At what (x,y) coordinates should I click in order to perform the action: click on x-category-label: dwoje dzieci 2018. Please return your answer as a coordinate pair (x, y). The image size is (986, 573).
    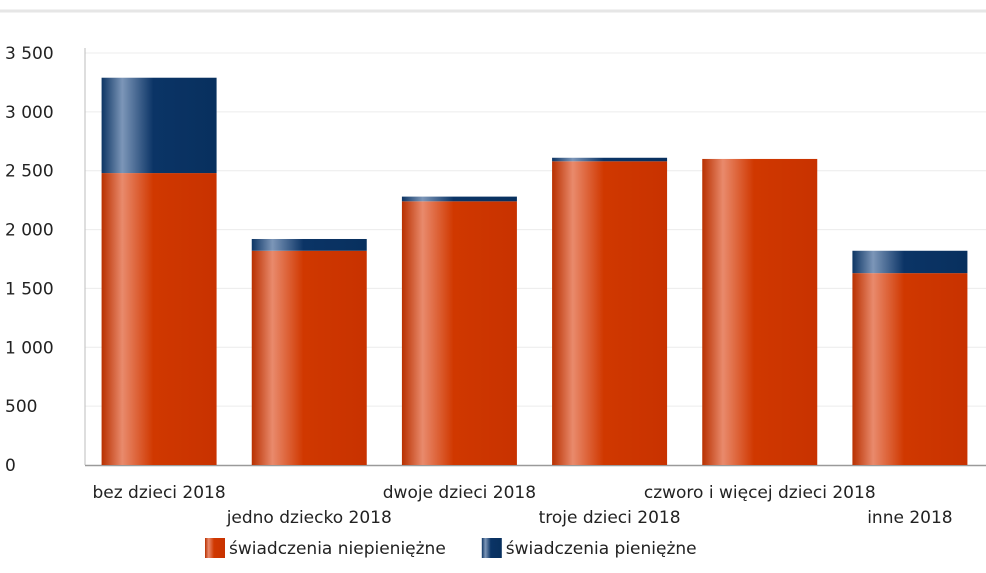
    Looking at the image, I should click on (459, 493).